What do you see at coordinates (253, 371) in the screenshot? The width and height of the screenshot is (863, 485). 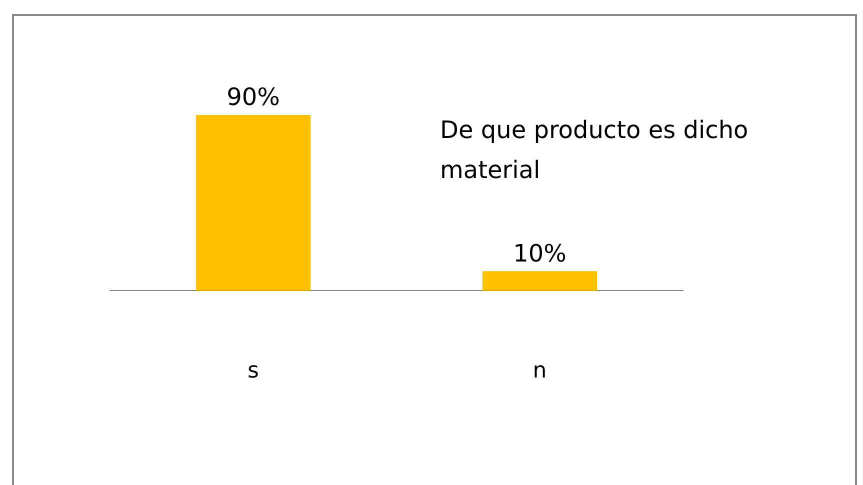 I see `x-tick-label: s` at bounding box center [253, 371].